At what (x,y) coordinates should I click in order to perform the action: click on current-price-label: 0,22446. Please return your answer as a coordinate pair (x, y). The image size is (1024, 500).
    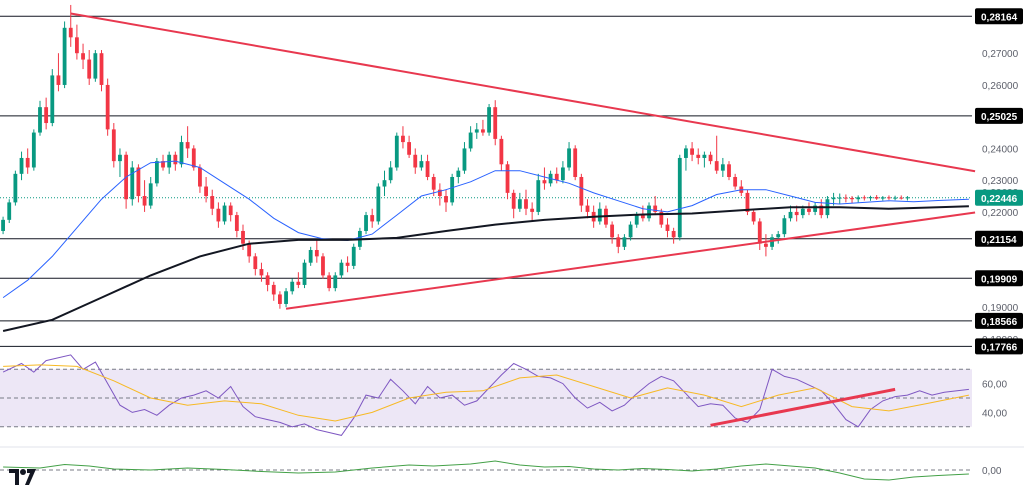
    Looking at the image, I should click on (999, 199).